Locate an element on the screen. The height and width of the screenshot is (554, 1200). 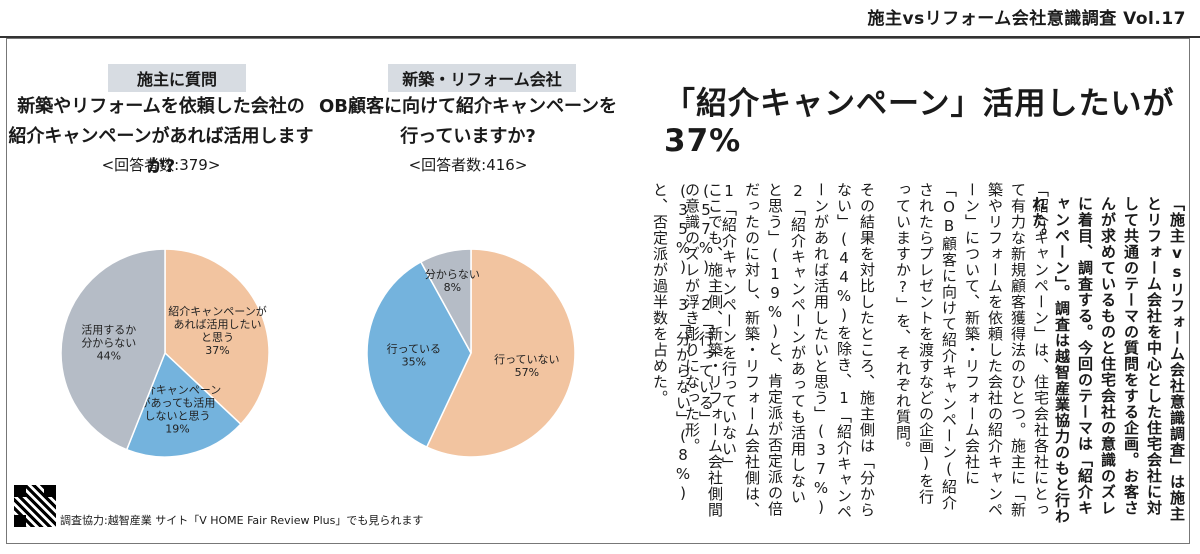
pie2-slice-1-label: 行っている 35% is located at coordinates (414, 355).